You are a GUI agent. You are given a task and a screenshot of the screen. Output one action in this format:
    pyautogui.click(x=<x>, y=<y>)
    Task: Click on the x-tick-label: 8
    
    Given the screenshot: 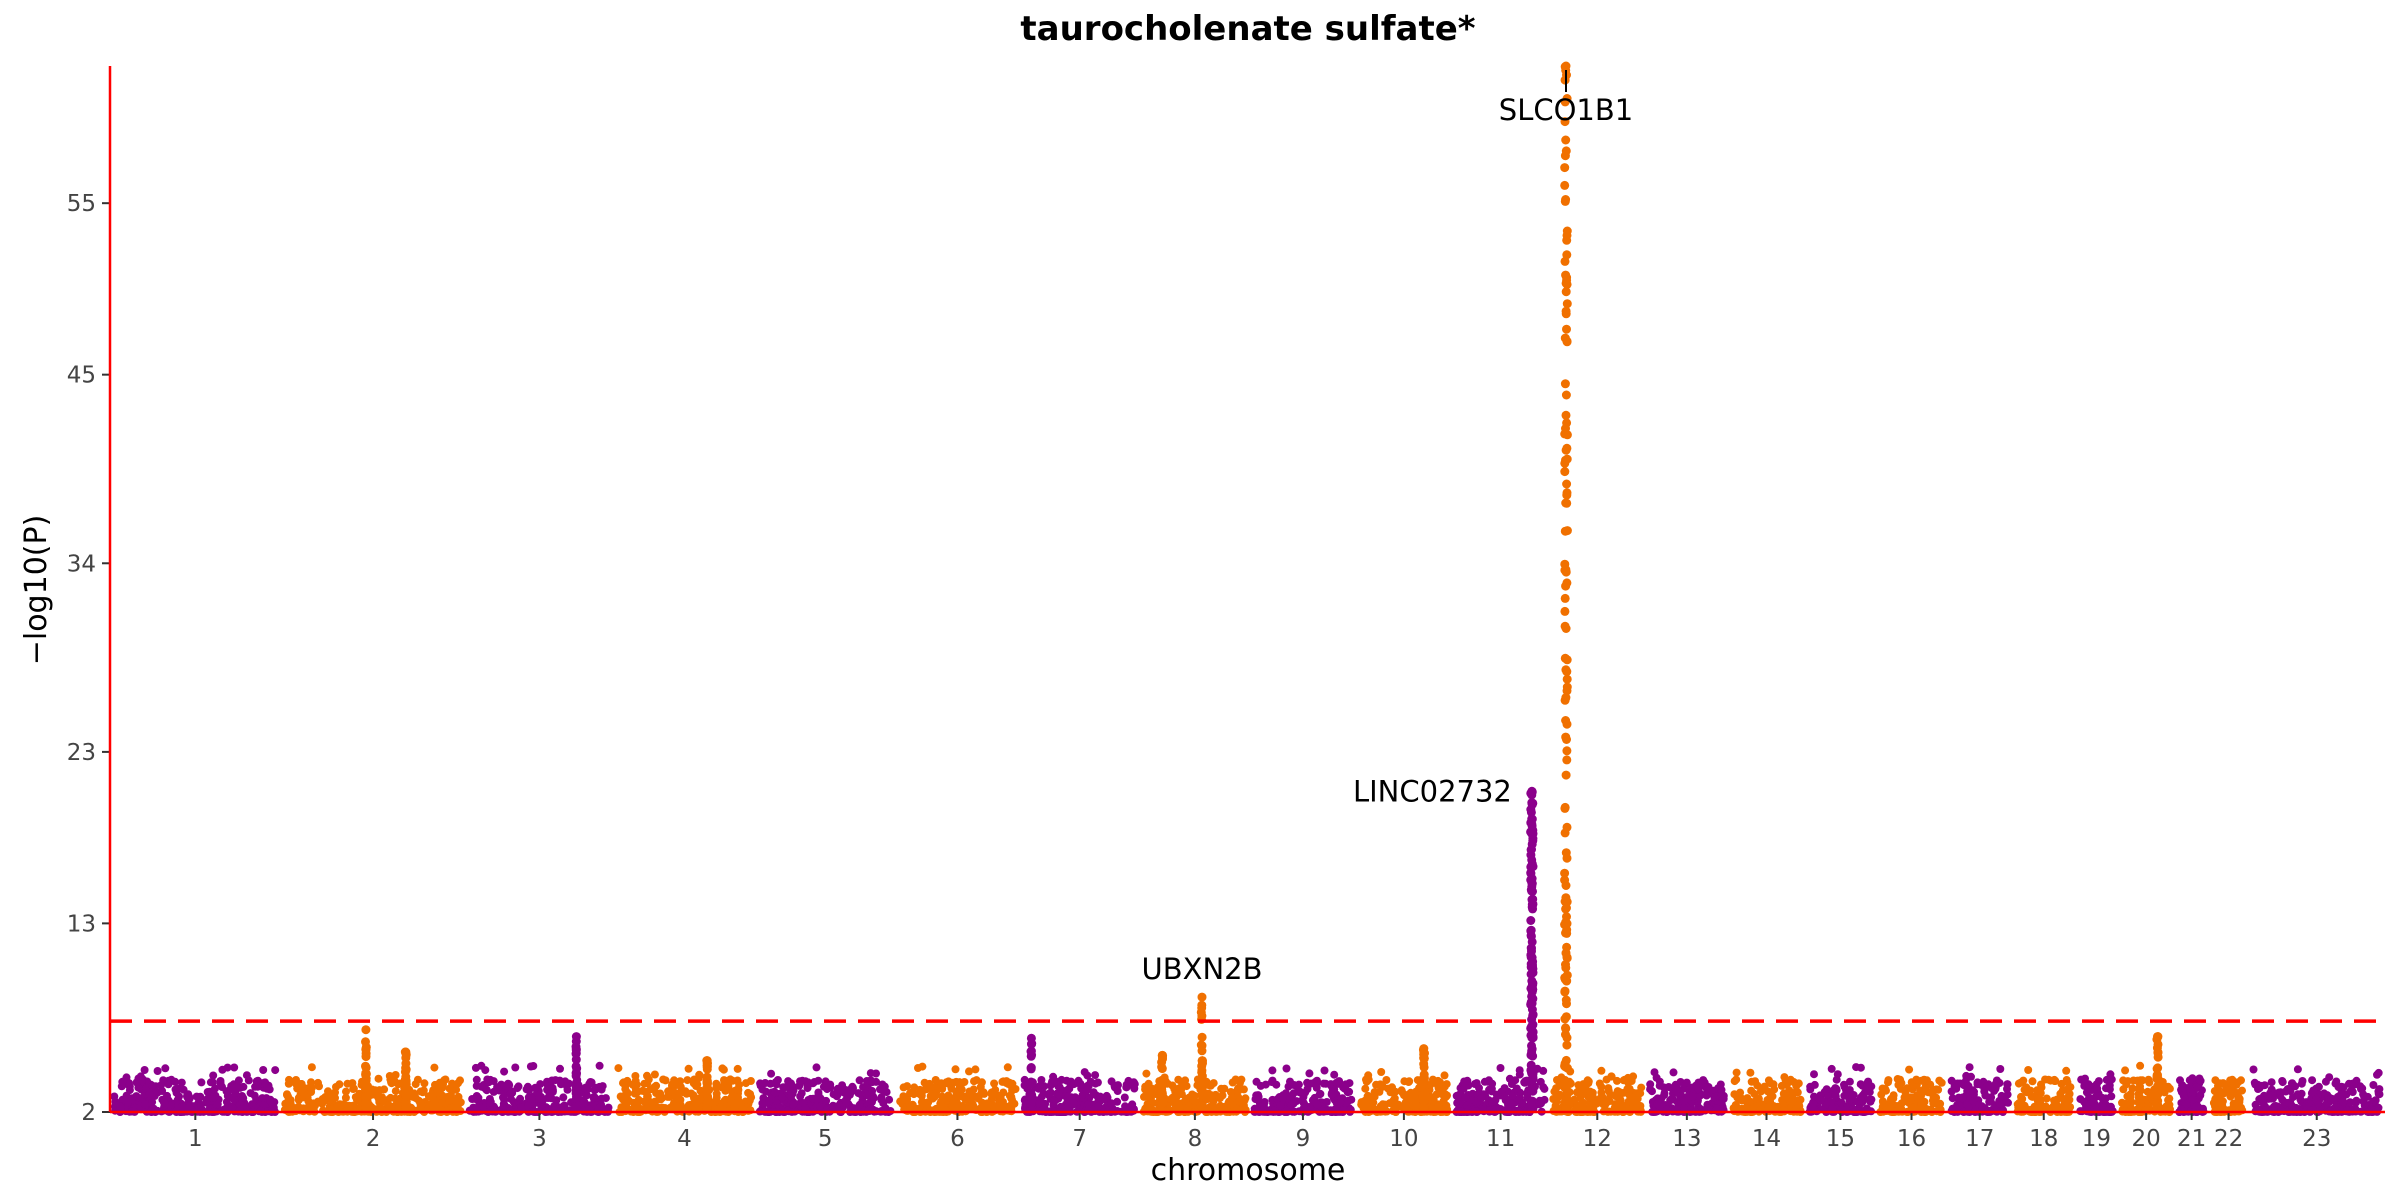 What is the action you would take?
    pyautogui.click(x=1195, y=1139)
    